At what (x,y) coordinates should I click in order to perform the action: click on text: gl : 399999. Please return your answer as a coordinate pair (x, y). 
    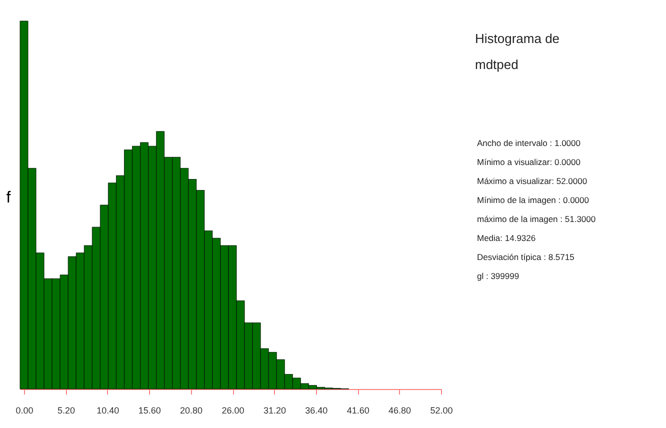
    Looking at the image, I should click on (498, 276).